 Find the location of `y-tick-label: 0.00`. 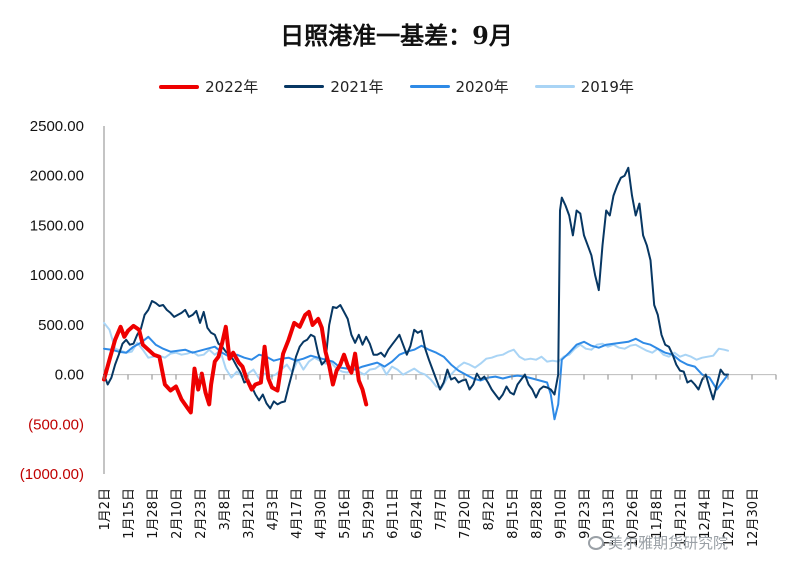

y-tick-label: 0.00 is located at coordinates (69, 375).